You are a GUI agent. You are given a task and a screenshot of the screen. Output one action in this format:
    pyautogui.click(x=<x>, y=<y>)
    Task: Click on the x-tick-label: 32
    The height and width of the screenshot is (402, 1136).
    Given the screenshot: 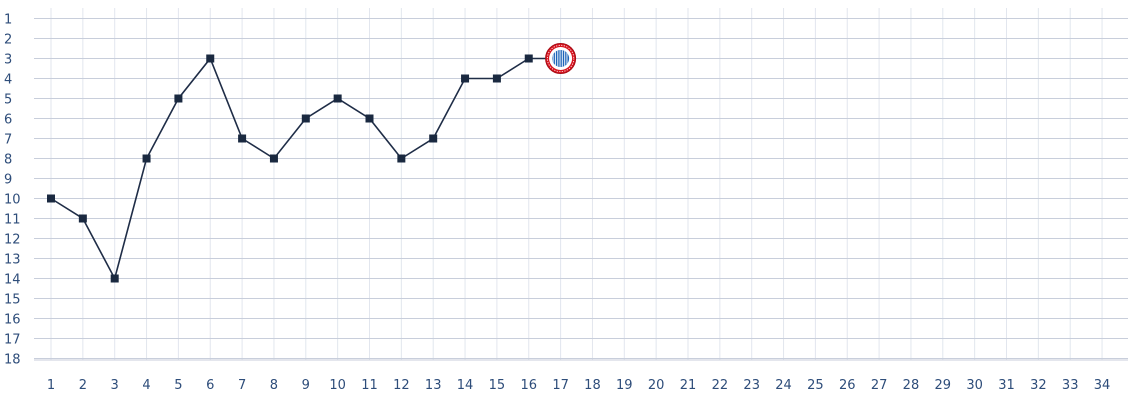 What is the action you would take?
    pyautogui.click(x=1038, y=385)
    